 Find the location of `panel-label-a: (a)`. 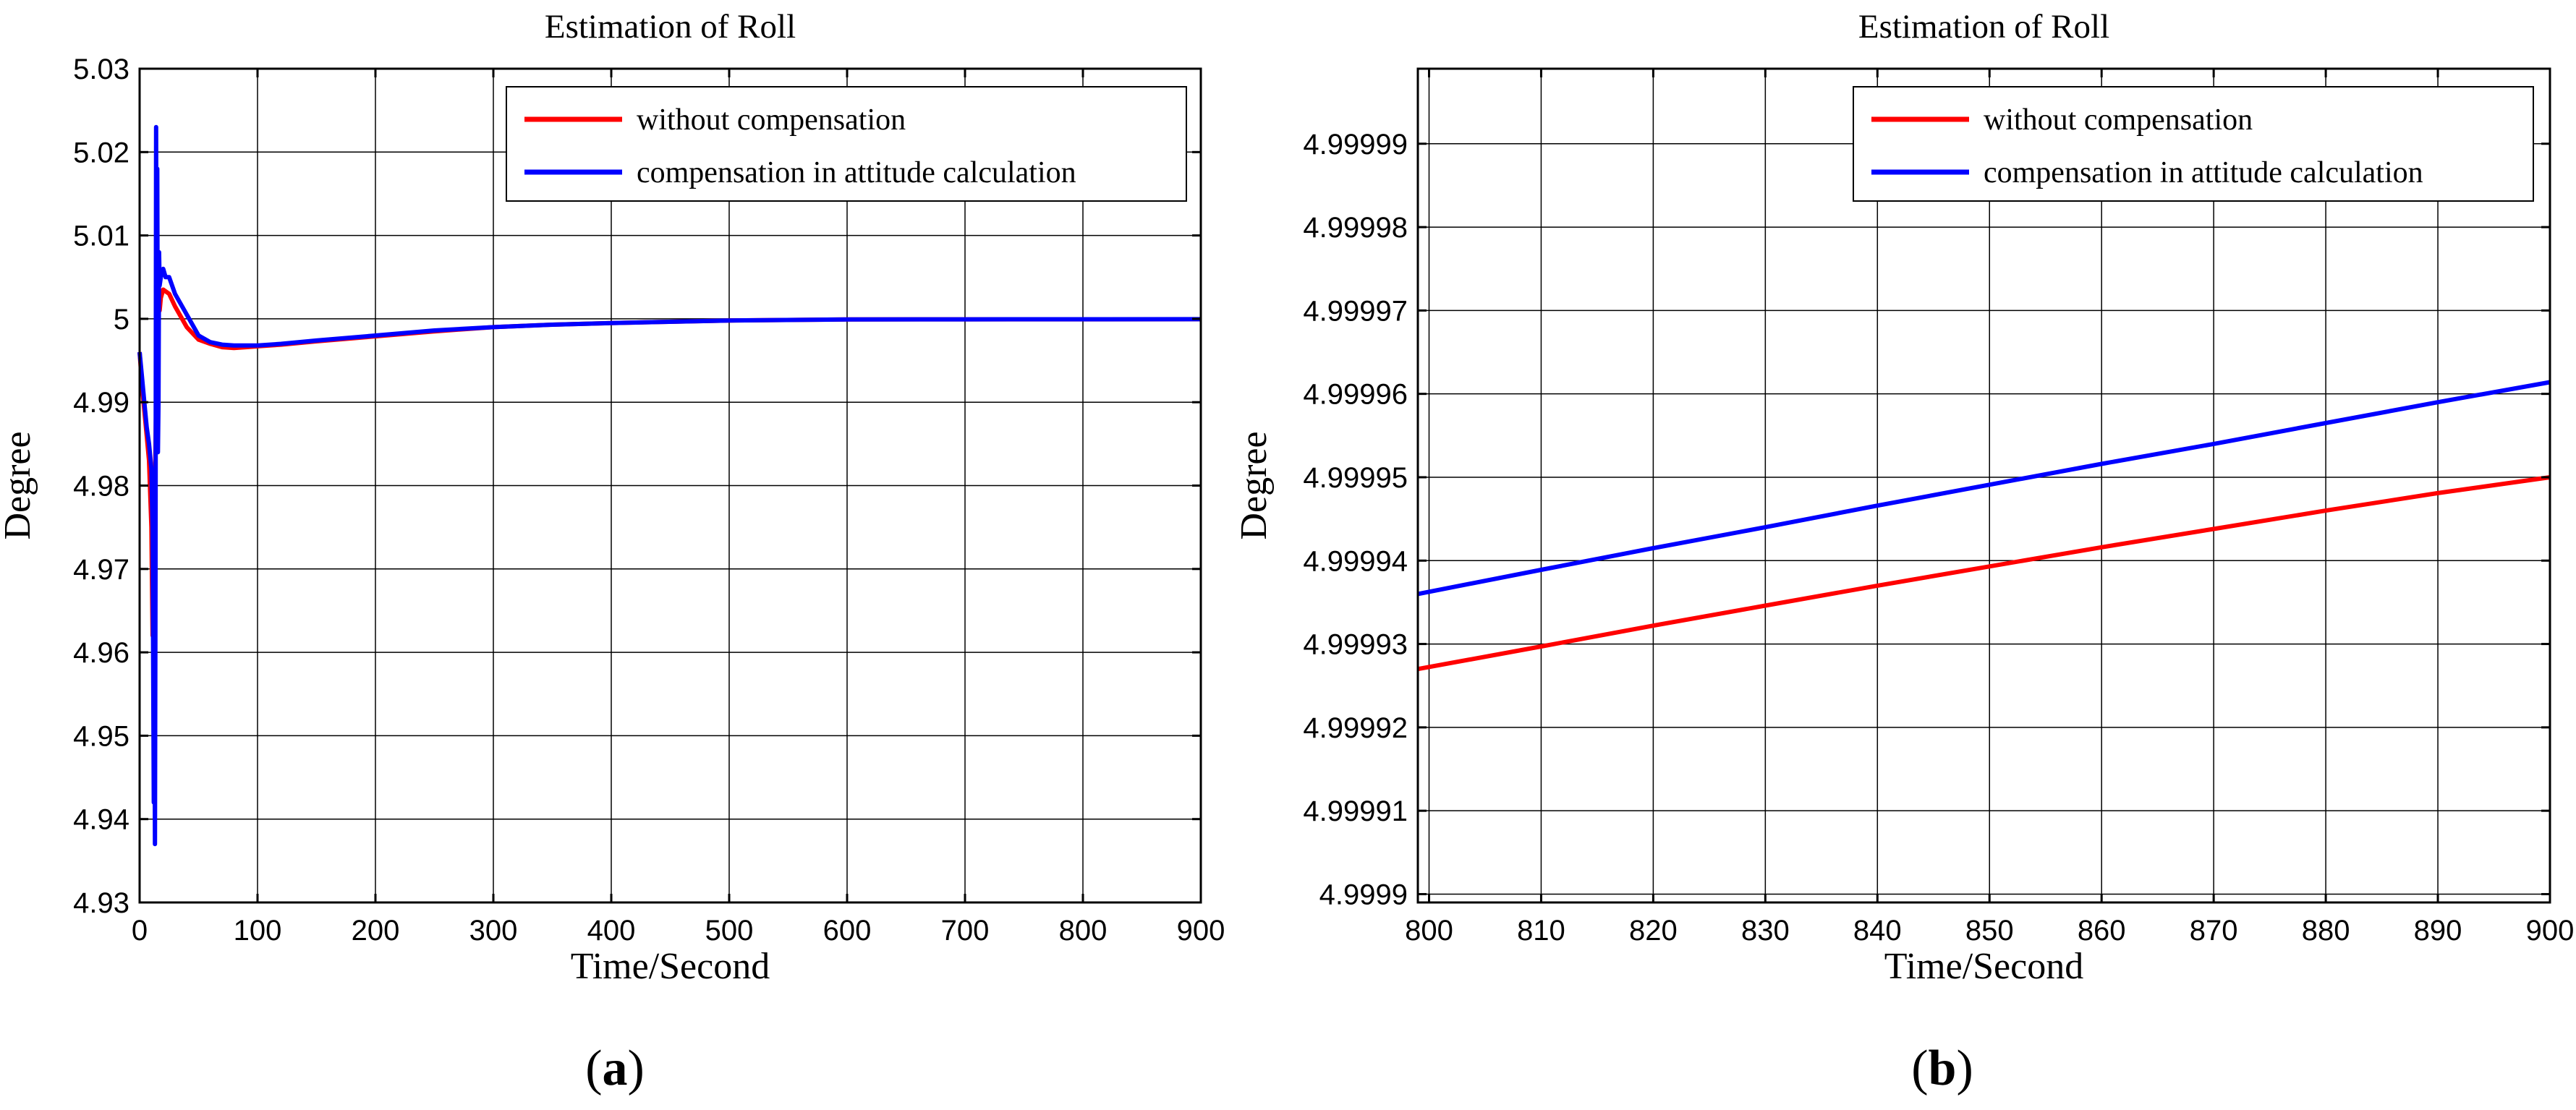

panel-label-a: (a) is located at coordinates (615, 1068).